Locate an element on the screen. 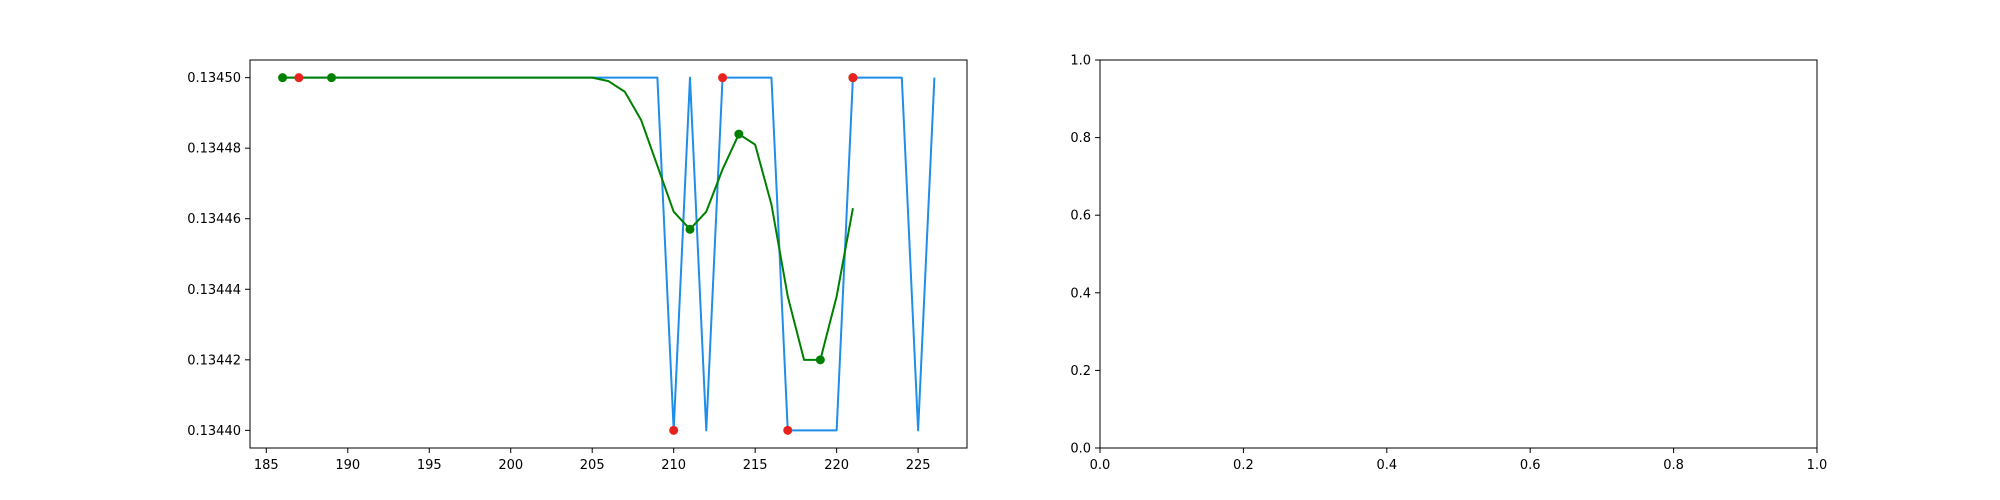  y-tick-label: 0.4 is located at coordinates (1080, 293).